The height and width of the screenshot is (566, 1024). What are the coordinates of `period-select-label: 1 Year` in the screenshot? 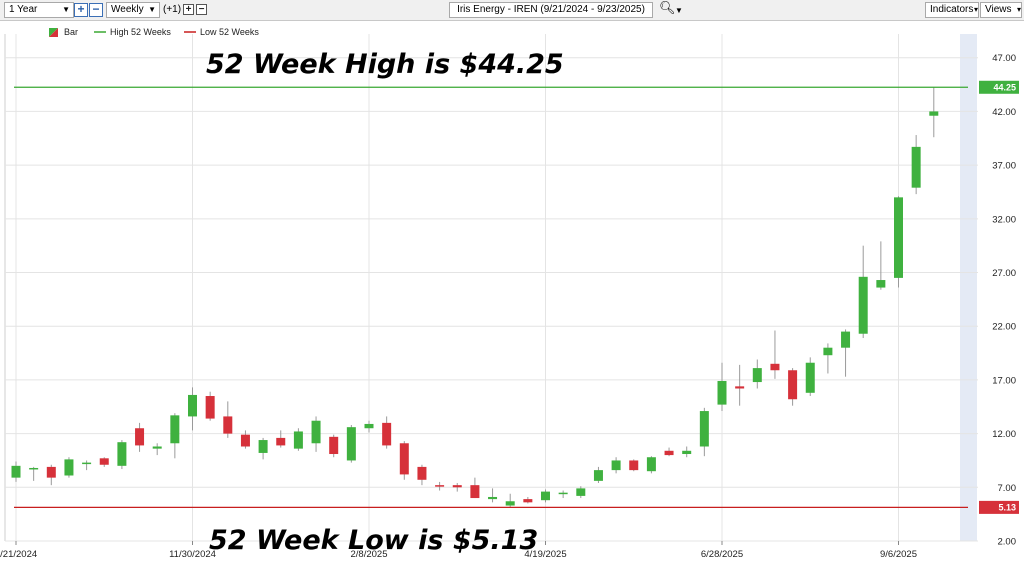 It's located at (23, 9).